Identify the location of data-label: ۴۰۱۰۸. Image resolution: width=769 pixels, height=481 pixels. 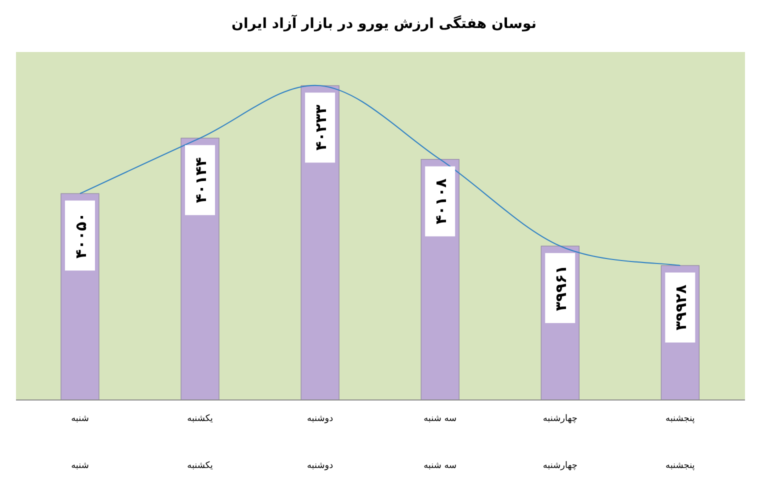
(441, 201).